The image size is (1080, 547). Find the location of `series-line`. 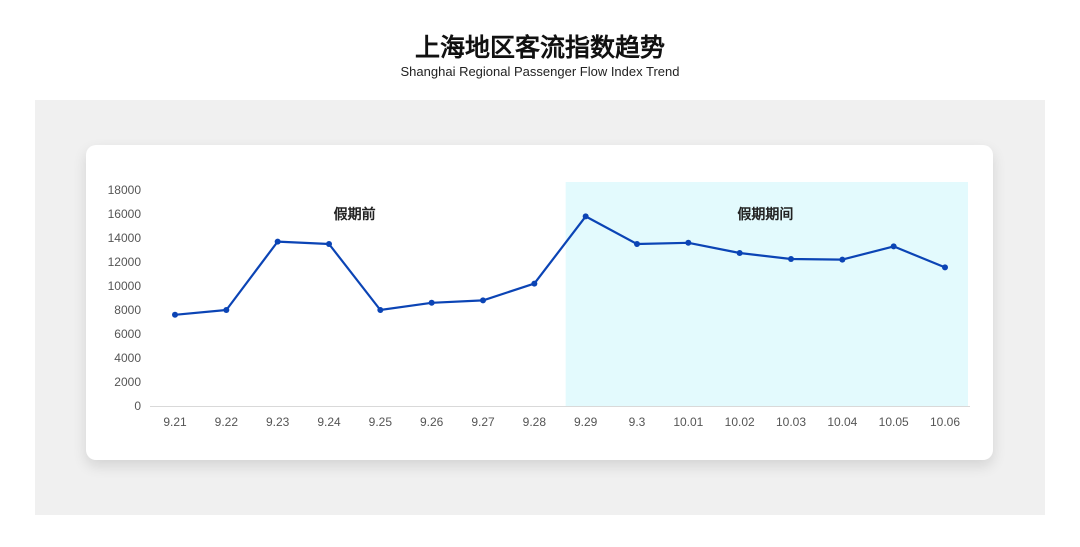

series-line is located at coordinates (560, 265).